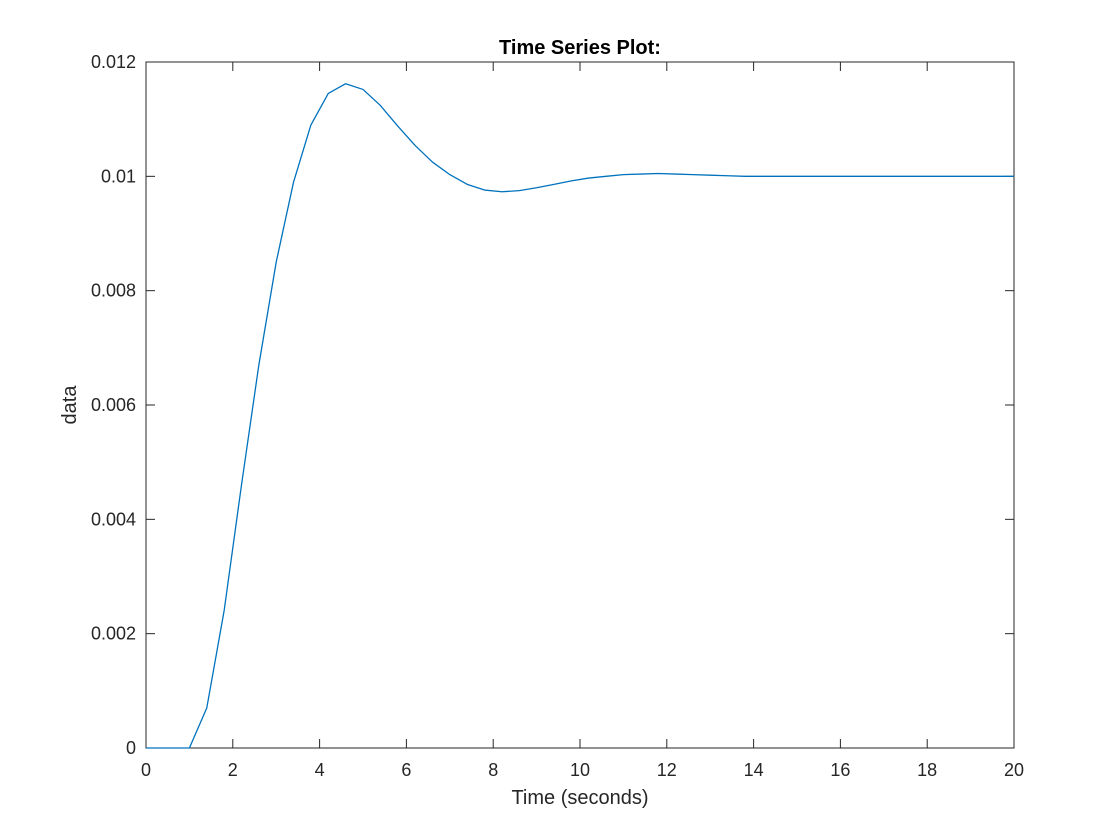  Describe the element at coordinates (579, 798) in the screenshot. I see `x-axis-label: Time (seconds)` at that location.